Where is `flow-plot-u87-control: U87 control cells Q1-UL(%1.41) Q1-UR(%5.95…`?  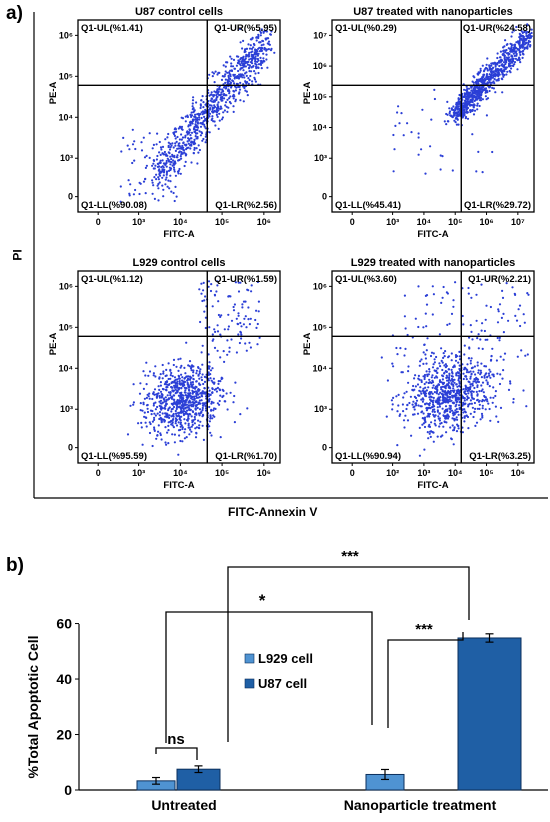 flow-plot-u87-control: U87 control cells Q1-UL(%1.41) Q1-UR(%5.95… is located at coordinates (164, 123).